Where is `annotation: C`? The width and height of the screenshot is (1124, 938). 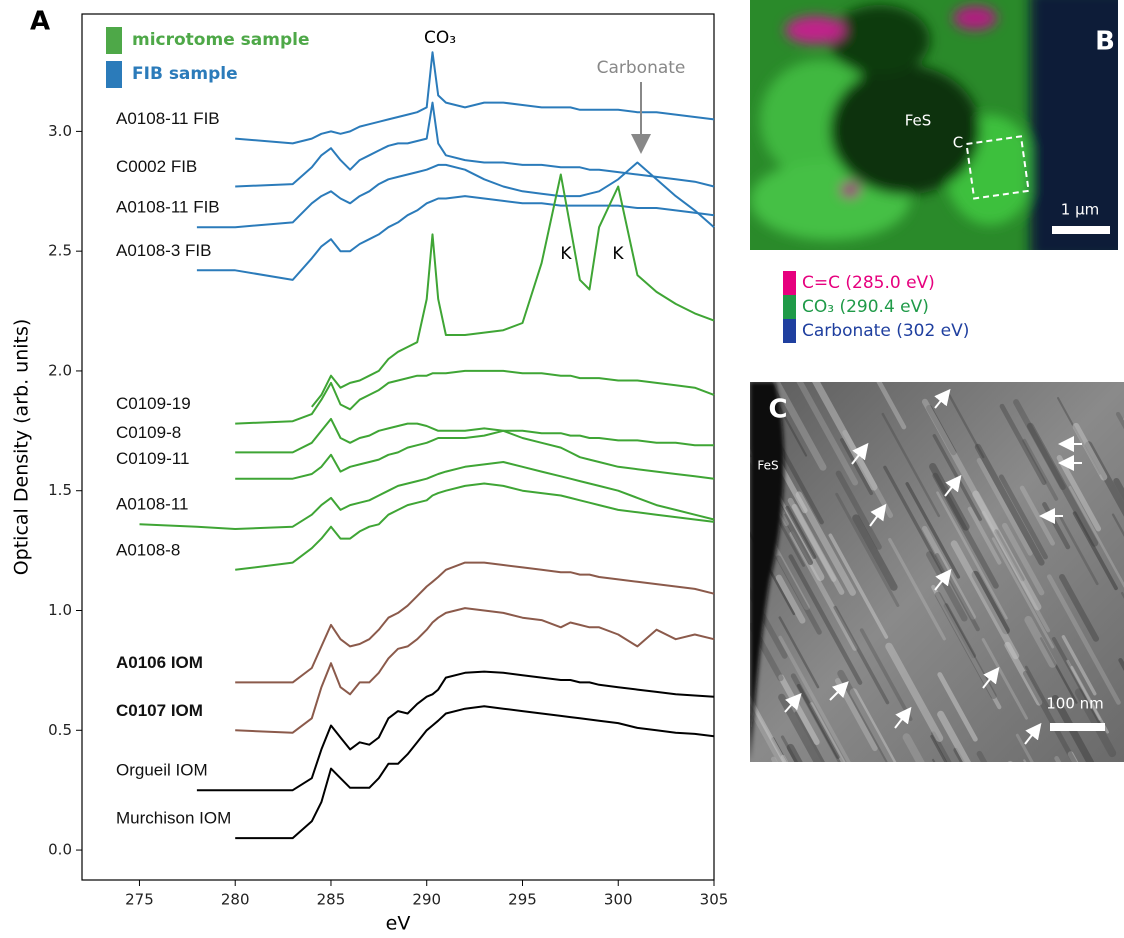
annotation: C is located at coordinates (958, 143).